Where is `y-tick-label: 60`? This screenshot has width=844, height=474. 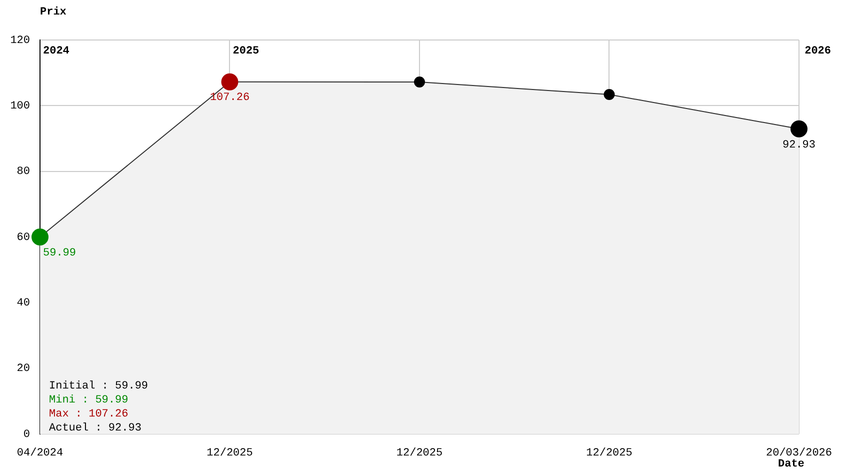
y-tick-label: 60 is located at coordinates (23, 238).